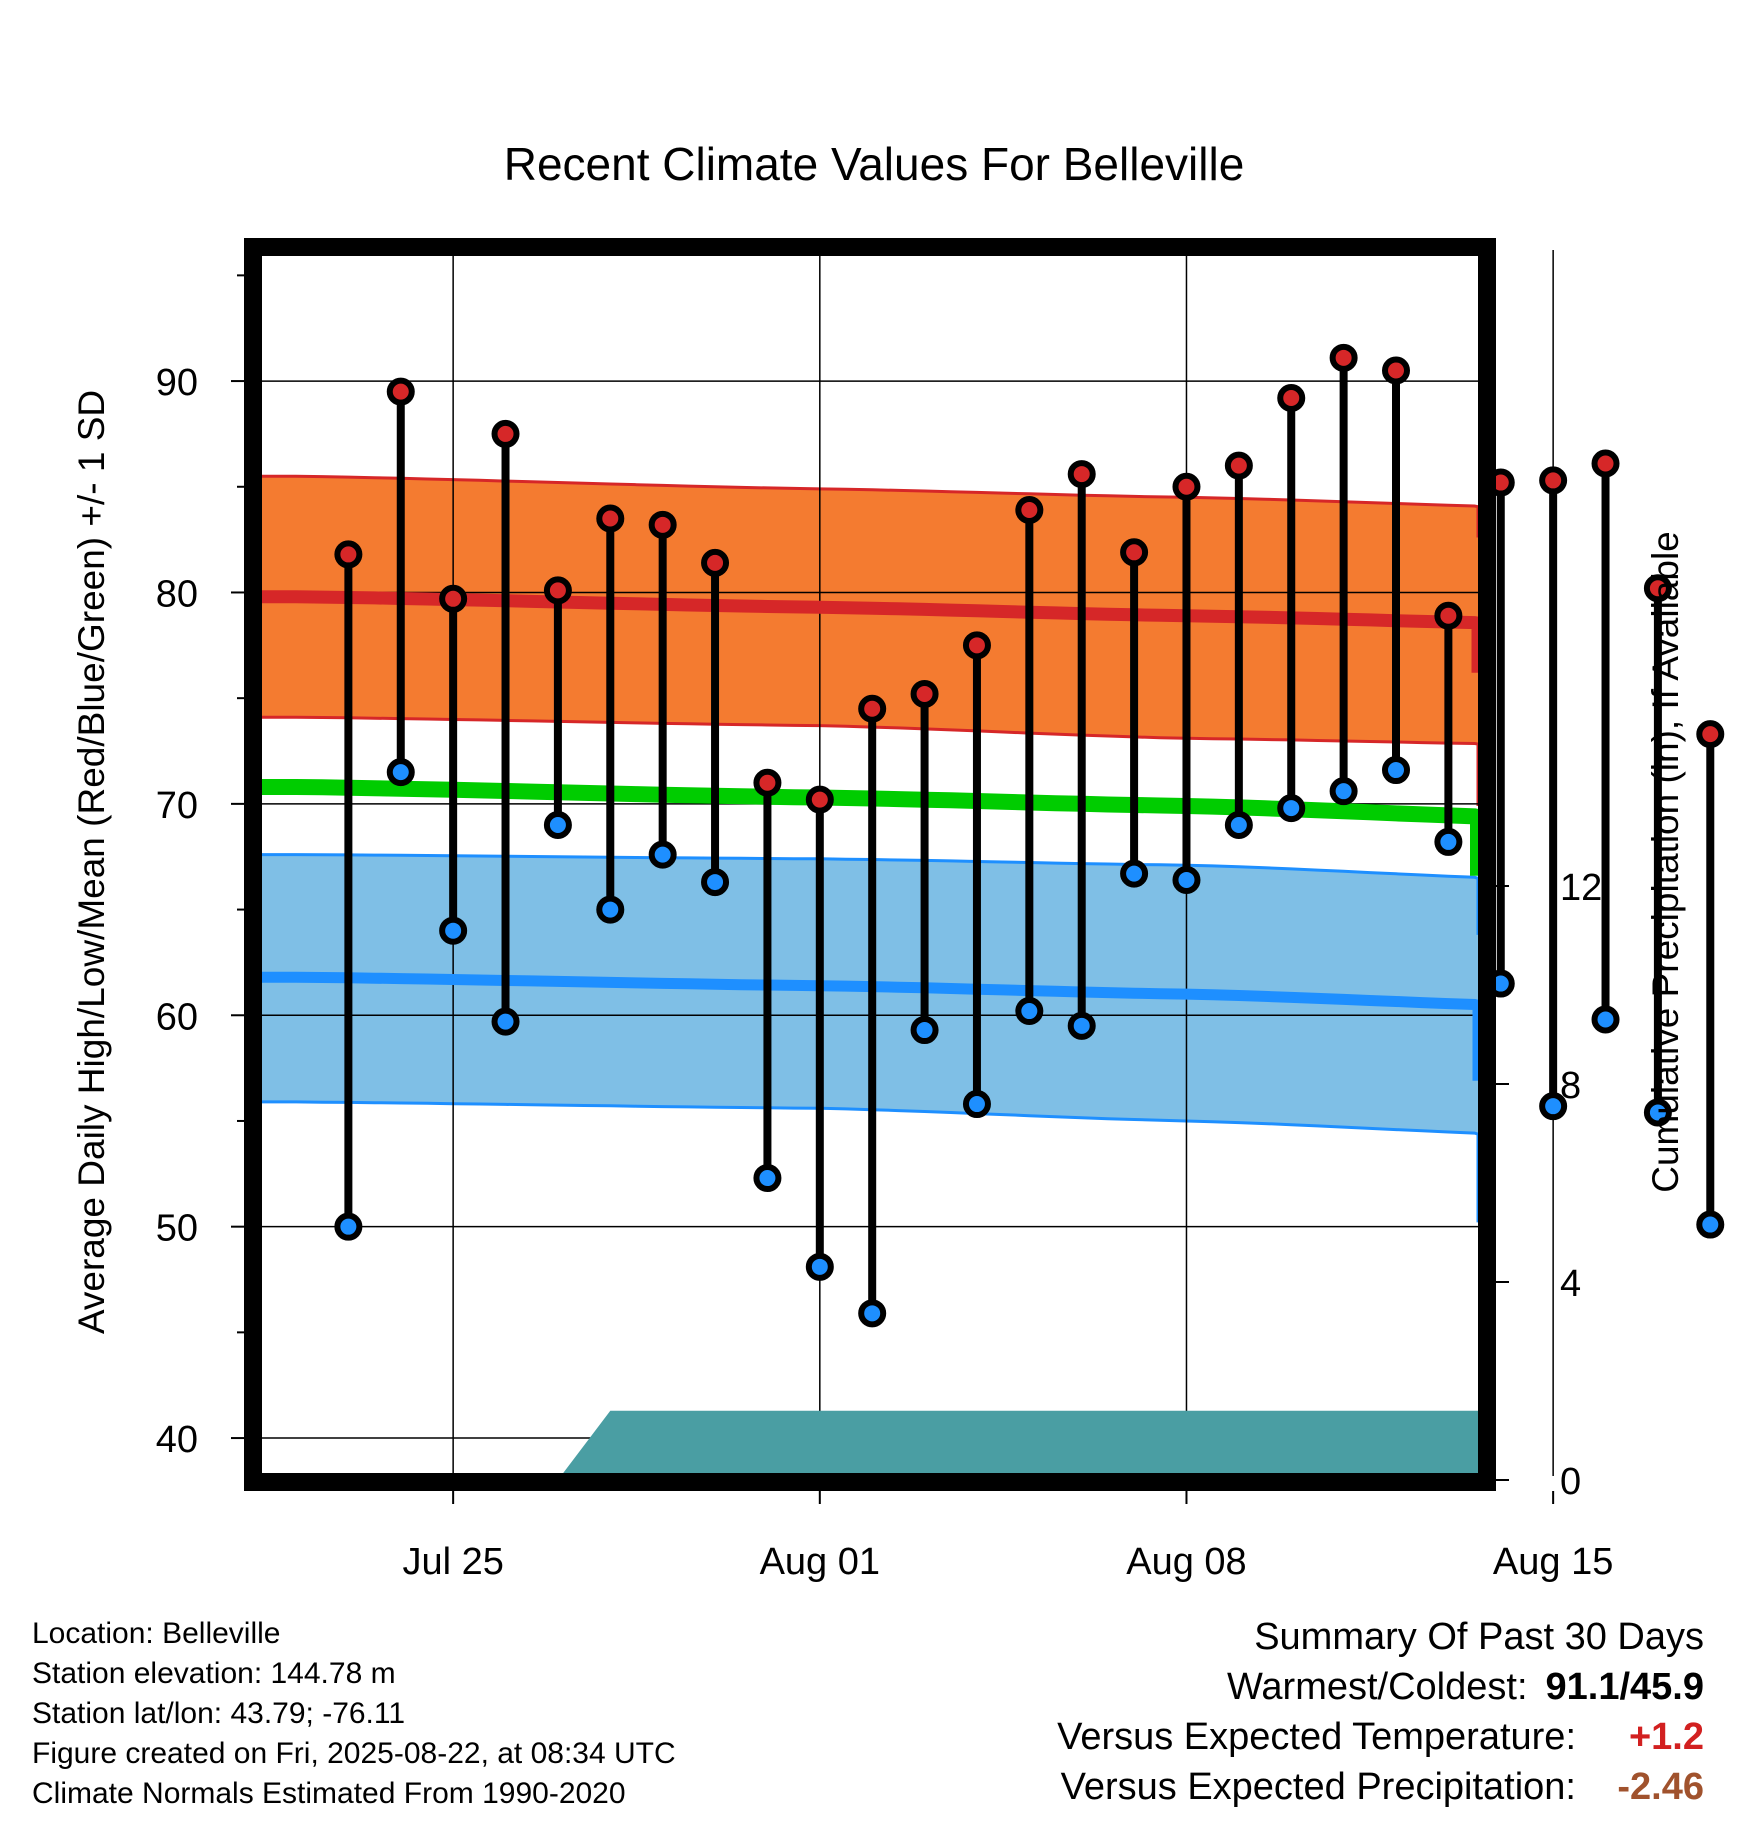  What do you see at coordinates (1581, 888) in the screenshot?
I see `y2-tick-label: 12` at bounding box center [1581, 888].